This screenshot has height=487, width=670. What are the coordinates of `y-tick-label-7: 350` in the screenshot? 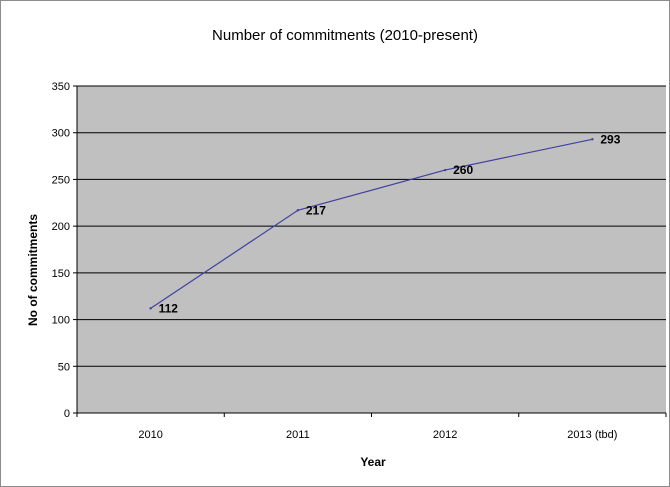 It's located at (61, 87).